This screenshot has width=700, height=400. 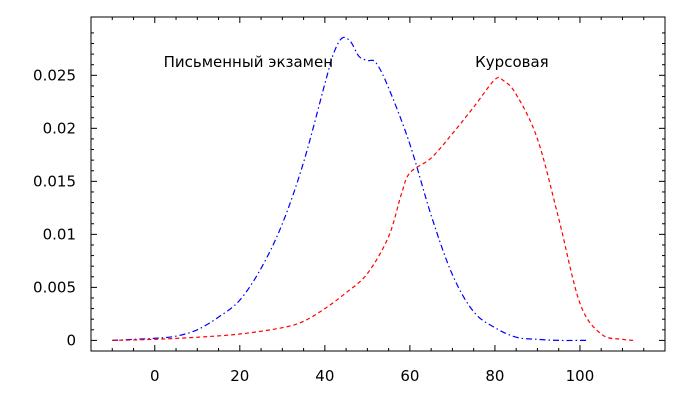 I want to click on y-tick-label: 0.01, so click(x=59, y=234).